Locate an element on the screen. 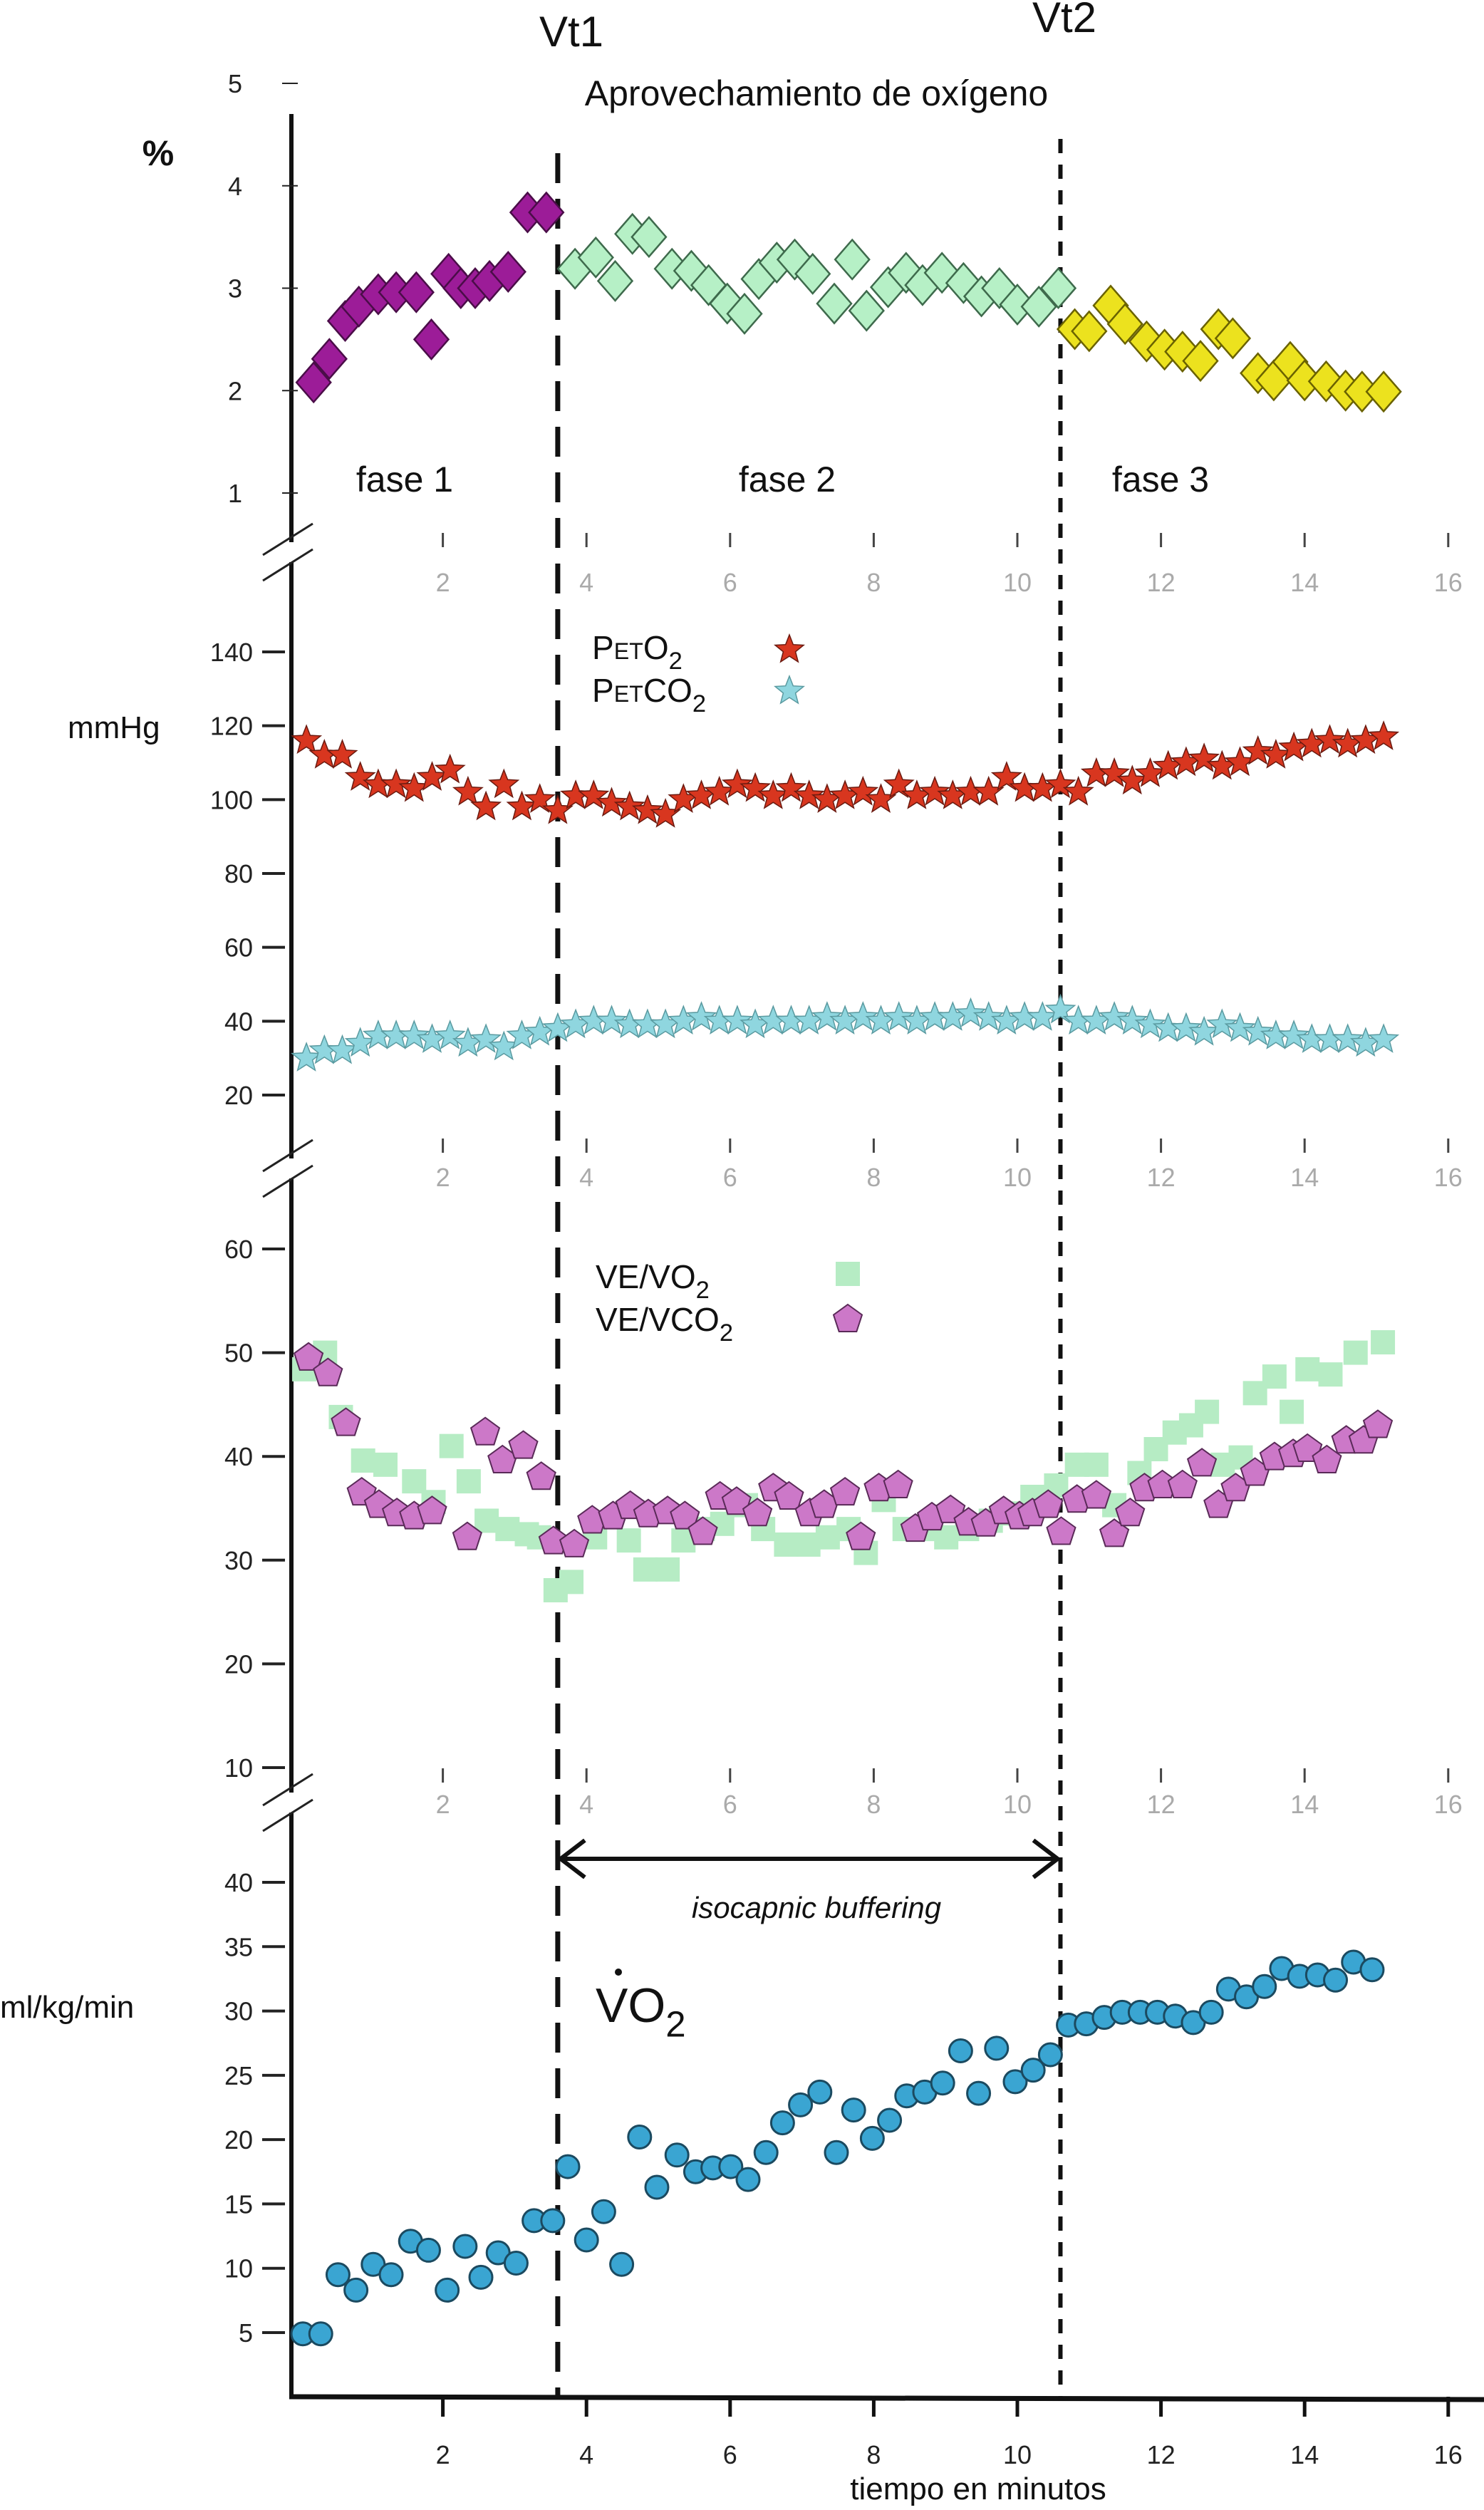  fase2-label: fase 2 is located at coordinates (787, 479).